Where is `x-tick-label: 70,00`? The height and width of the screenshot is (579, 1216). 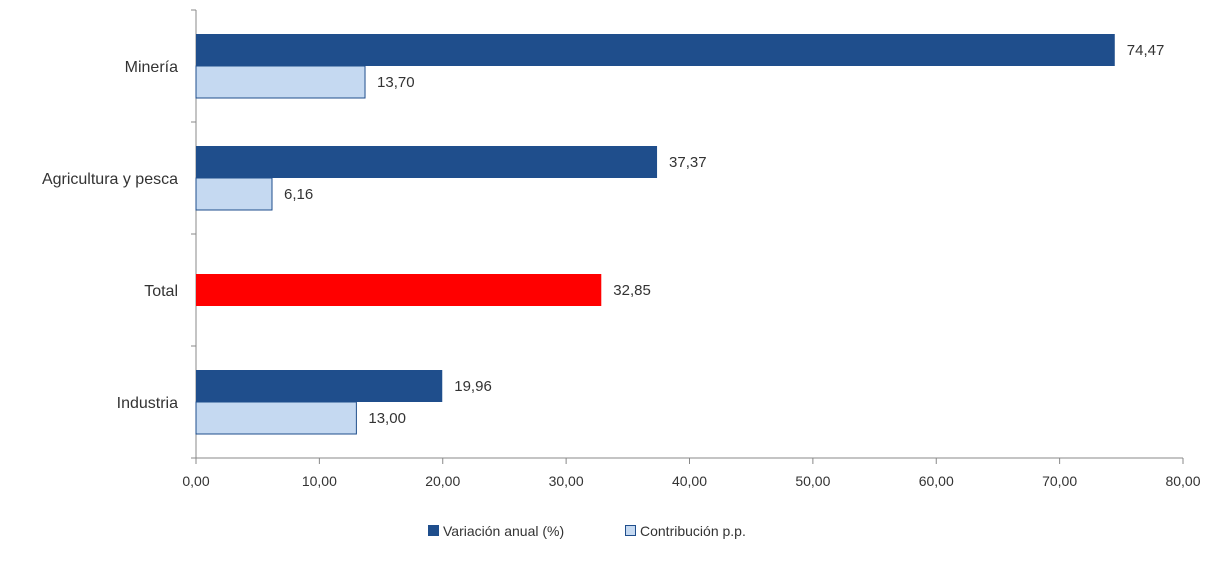 x-tick-label: 70,00 is located at coordinates (1059, 481).